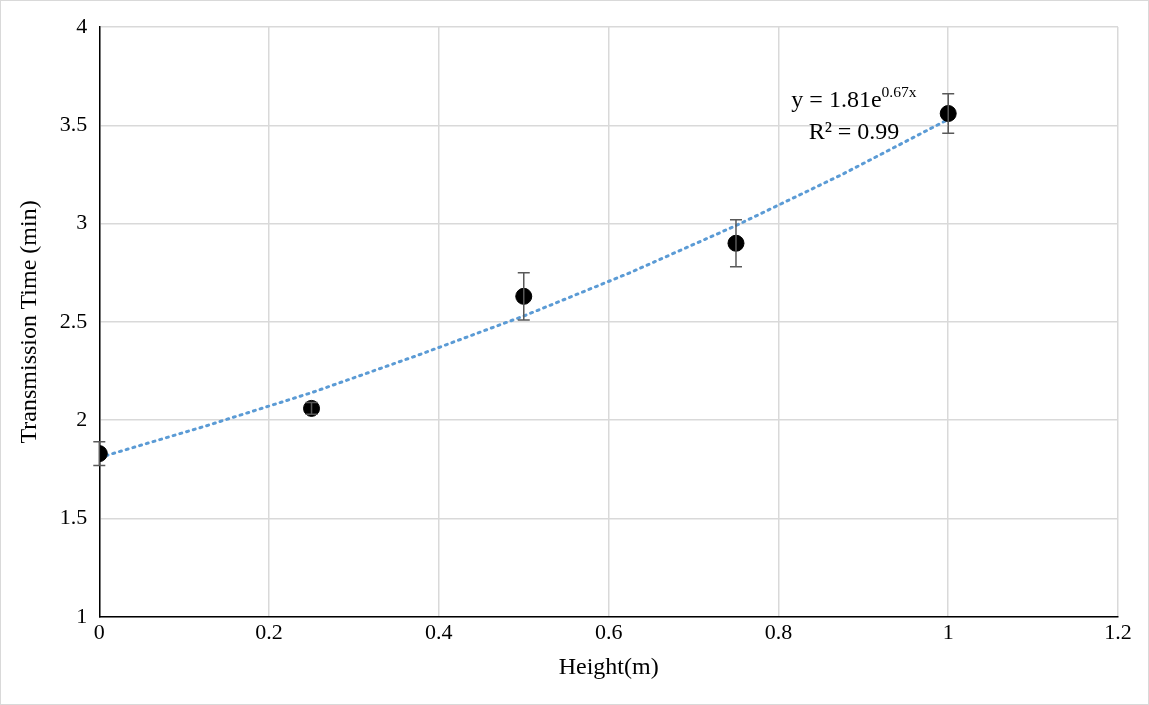 This screenshot has width=1149, height=705. Describe the element at coordinates (73, 124) in the screenshot. I see `y-tick-label: 3.5` at that location.